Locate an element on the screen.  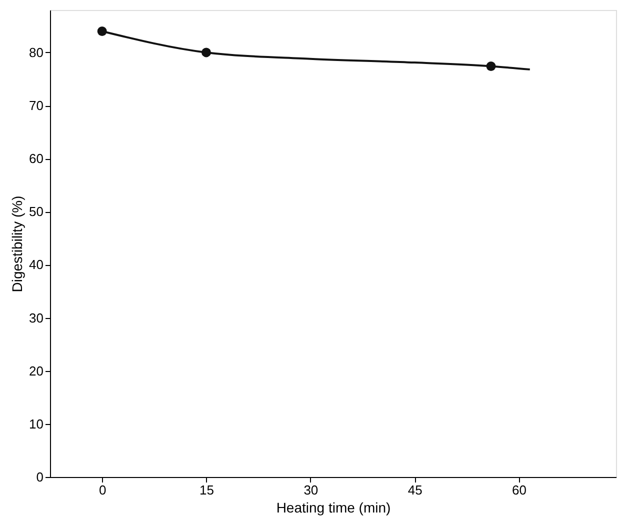
x-tick-label: 45 is located at coordinates (415, 490).